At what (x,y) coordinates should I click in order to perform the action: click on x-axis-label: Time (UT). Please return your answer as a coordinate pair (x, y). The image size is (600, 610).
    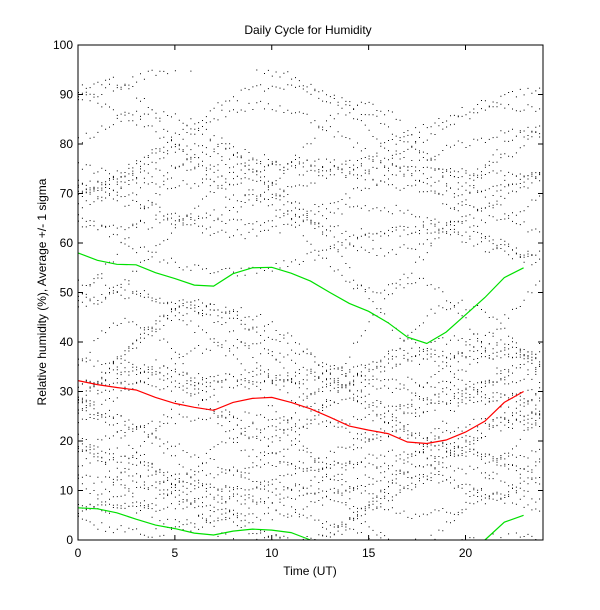
    Looking at the image, I should click on (310, 571).